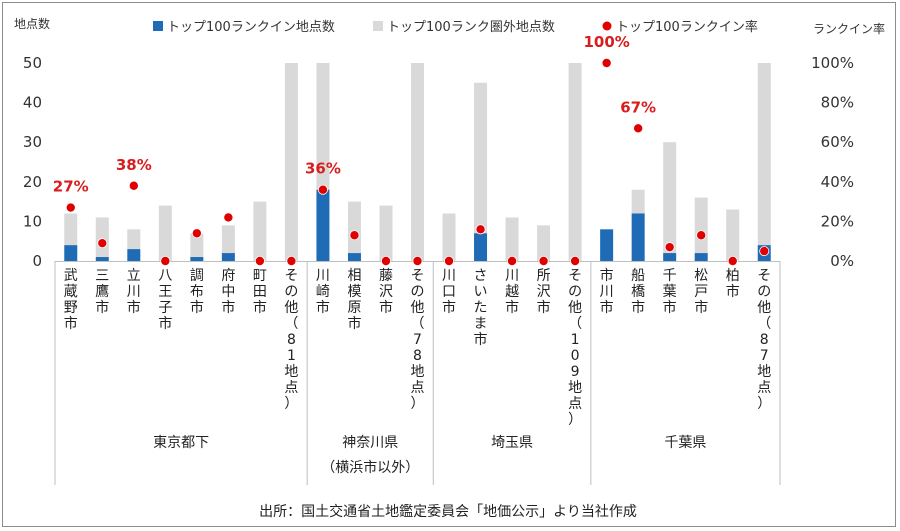 The image size is (900, 531). I want to click on category-label: 市川市, so click(607, 291).